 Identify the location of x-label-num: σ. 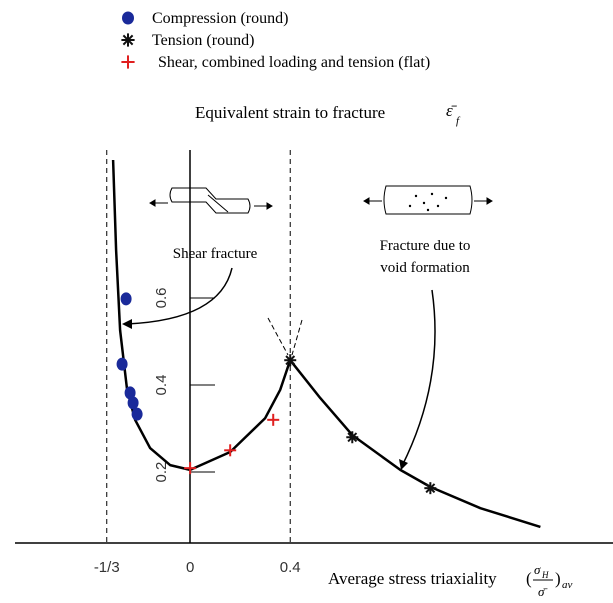
(537, 569).